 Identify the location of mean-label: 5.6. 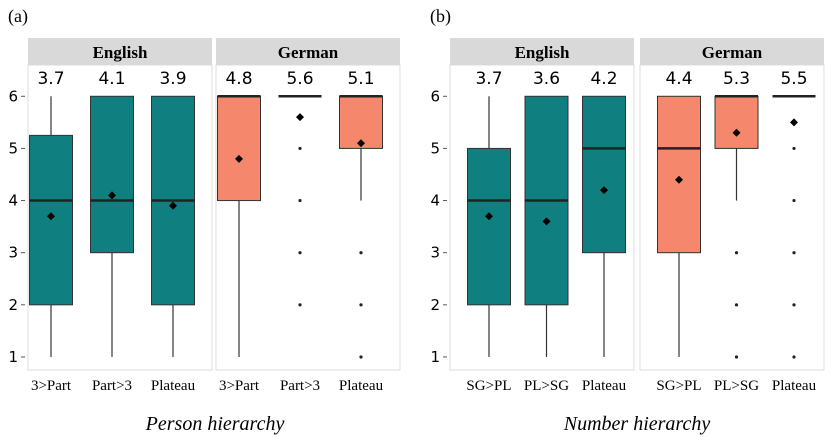
(299, 79).